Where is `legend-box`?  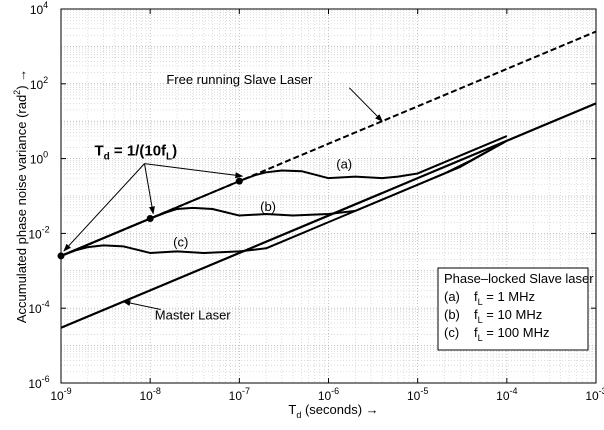
legend-box is located at coordinates (513, 309).